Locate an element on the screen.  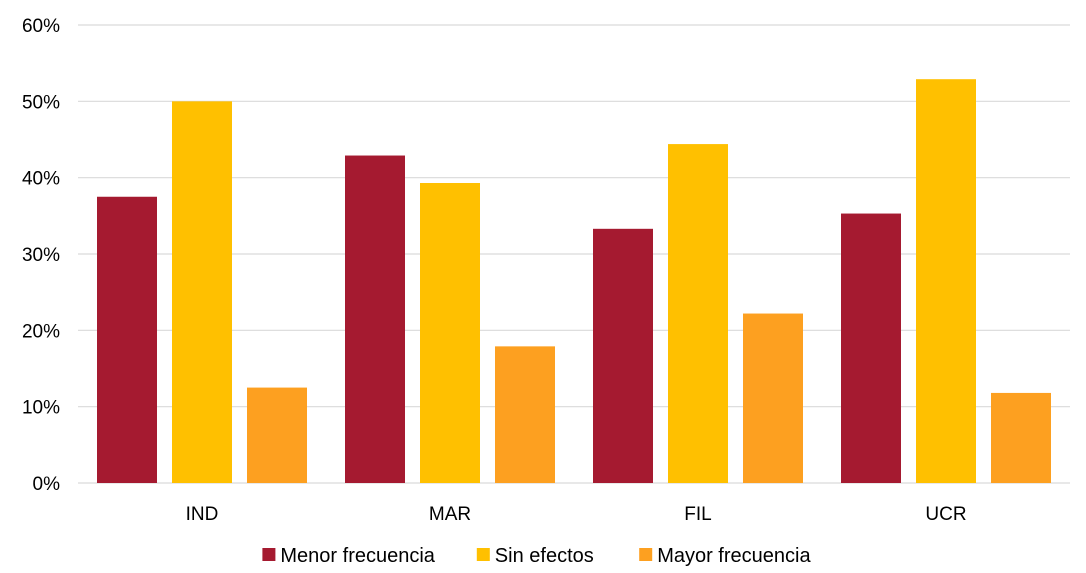
legend-label: Sin efectos is located at coordinates (544, 556).